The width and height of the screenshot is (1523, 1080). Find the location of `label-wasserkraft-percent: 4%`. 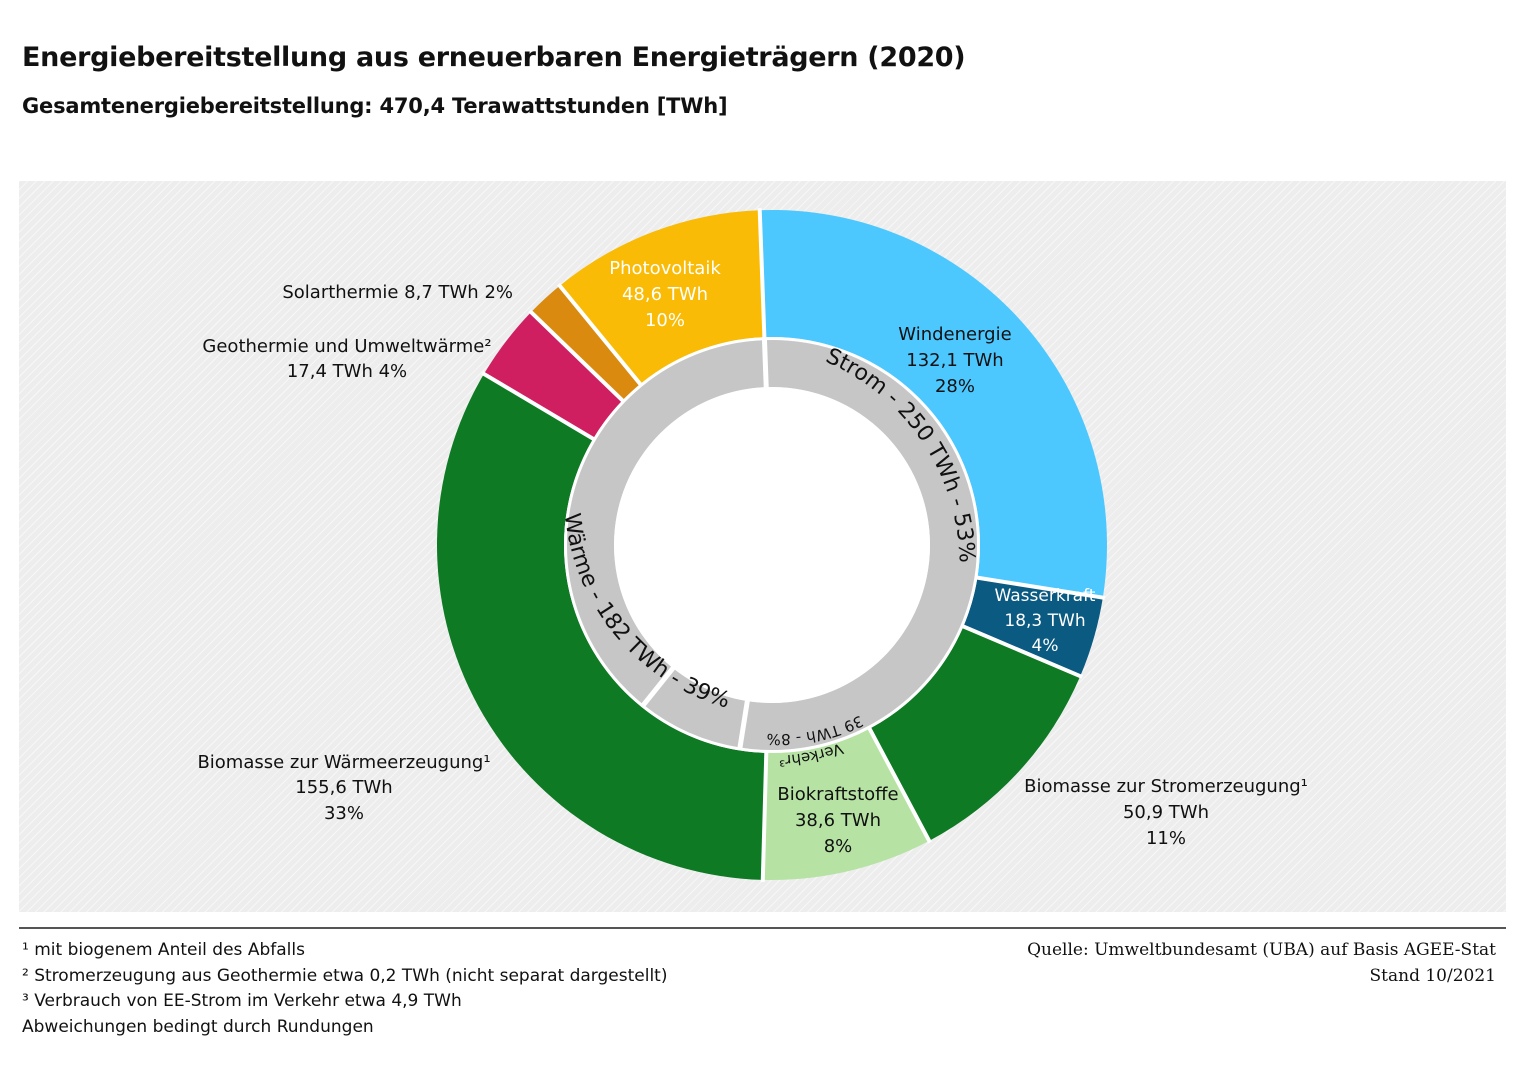

label-wasserkraft-percent: 4% is located at coordinates (1045, 646).